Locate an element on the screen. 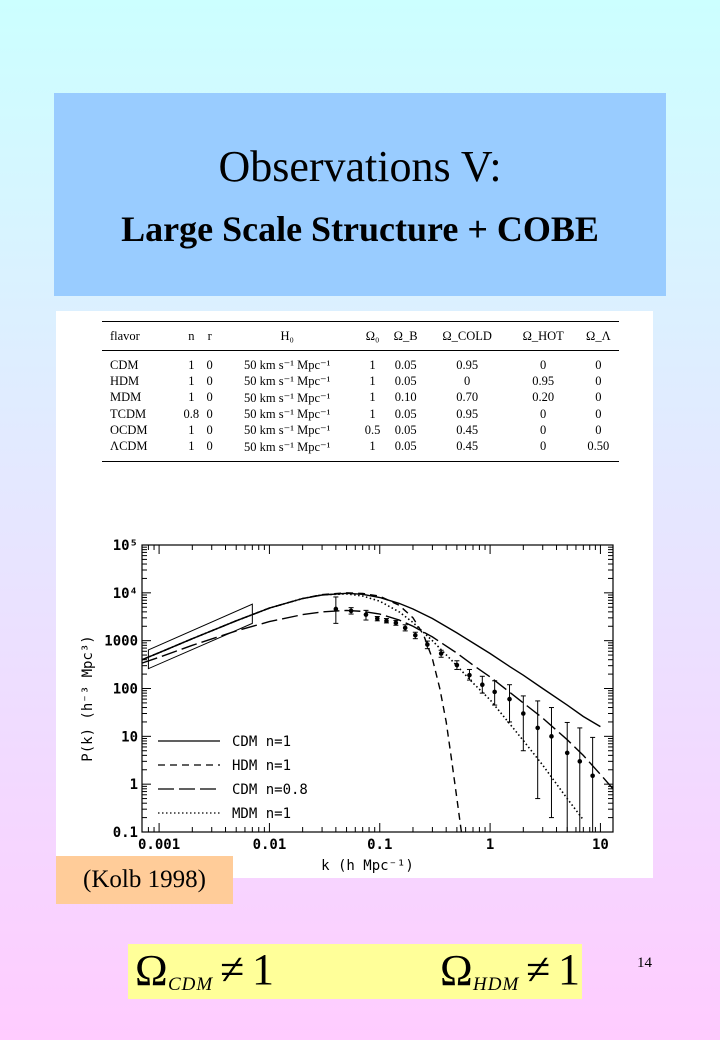  table-cell: MDM is located at coordinates (126, 397).